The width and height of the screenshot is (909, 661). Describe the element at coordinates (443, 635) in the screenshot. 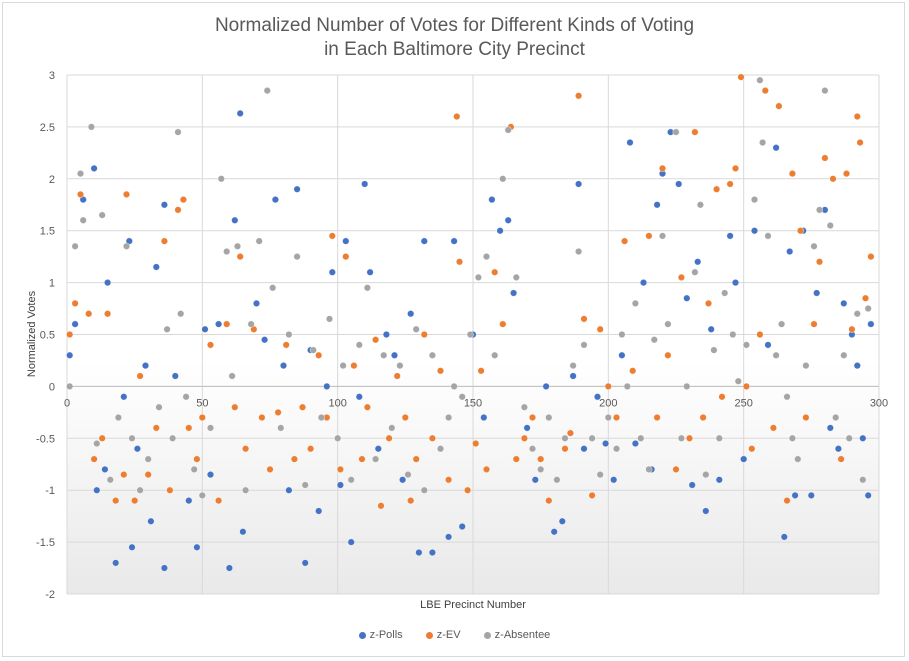

I see `legend-item-z-ev: z-EV` at that location.